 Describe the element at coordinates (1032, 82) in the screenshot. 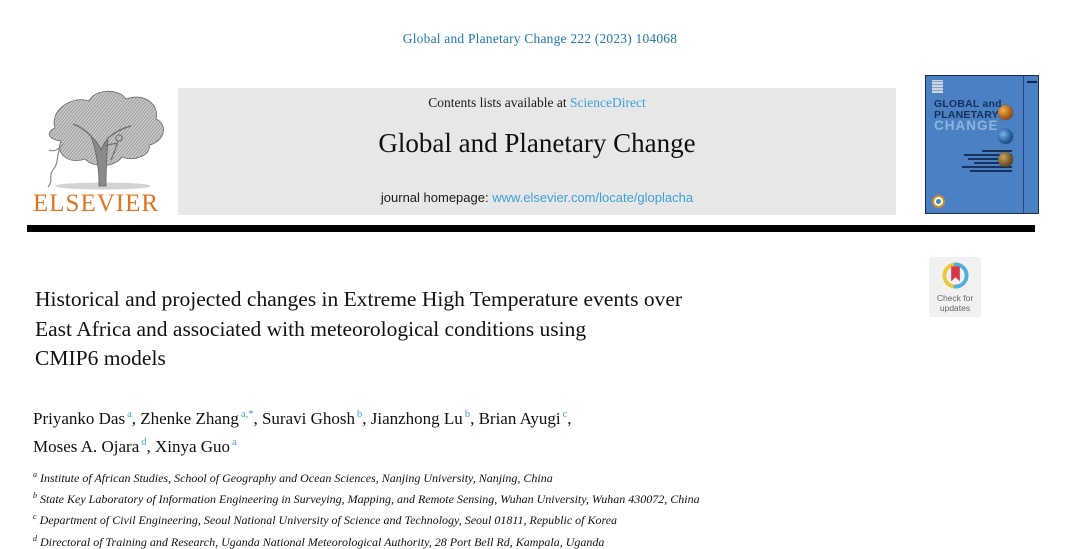

I see `cover-issn-text` at that location.